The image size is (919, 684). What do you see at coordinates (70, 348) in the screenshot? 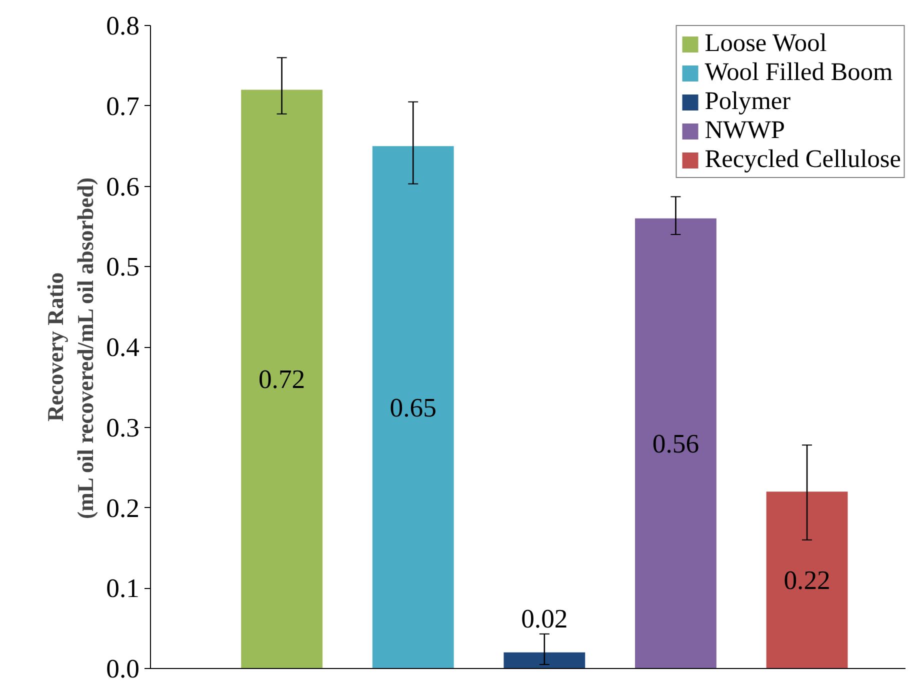
I see `y-axis-title: Recovery Ratio (mL oil recovered/mL oil absorbed)` at bounding box center [70, 348].